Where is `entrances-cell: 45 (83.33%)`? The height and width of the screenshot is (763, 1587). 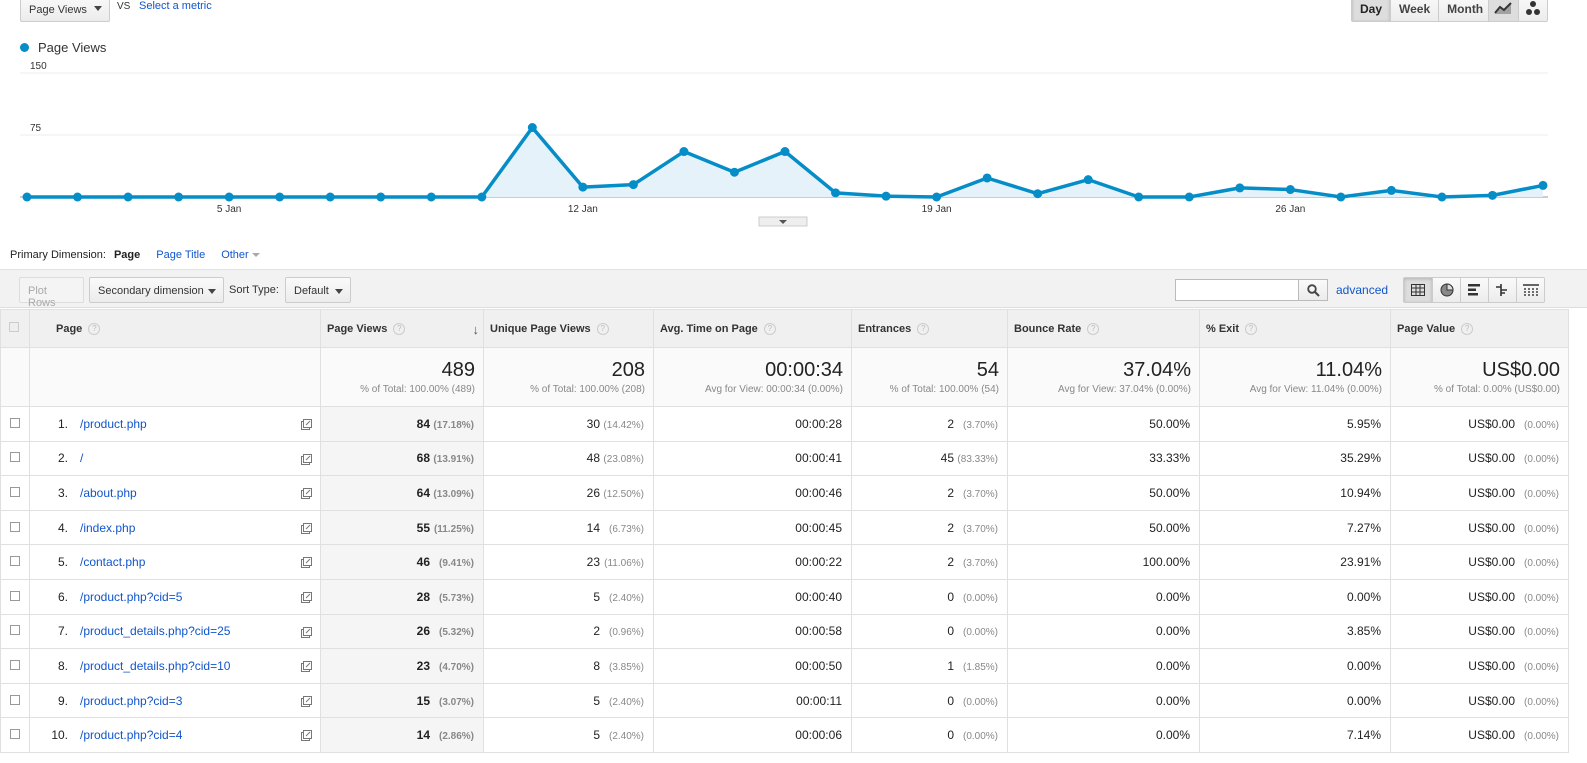
entrances-cell: 45 (83.33%) is located at coordinates (929, 458).